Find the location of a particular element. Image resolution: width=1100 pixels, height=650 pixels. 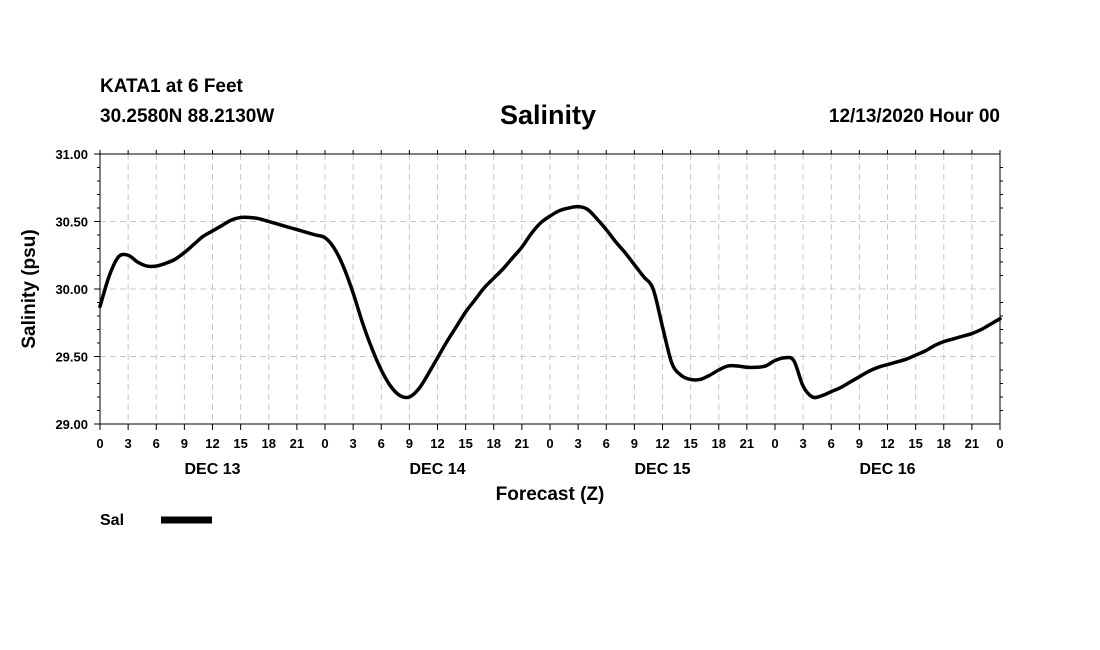

y-tick-label: 30.50 is located at coordinates (71, 222).